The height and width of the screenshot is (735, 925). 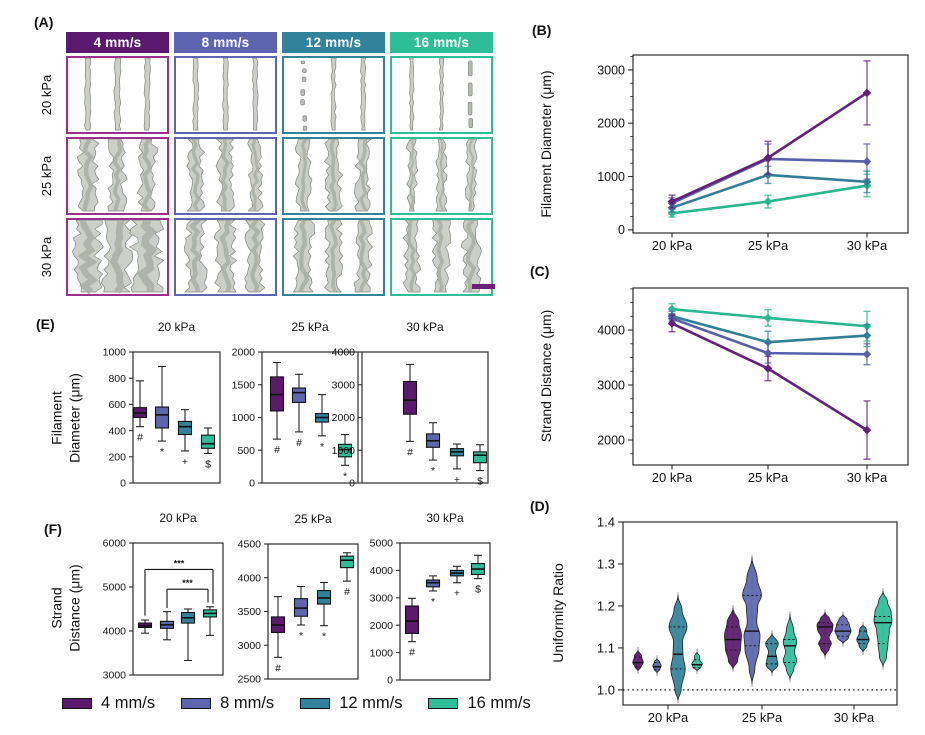 What do you see at coordinates (678, 648) in the screenshot?
I see `violin-20kPa-12mms` at bounding box center [678, 648].